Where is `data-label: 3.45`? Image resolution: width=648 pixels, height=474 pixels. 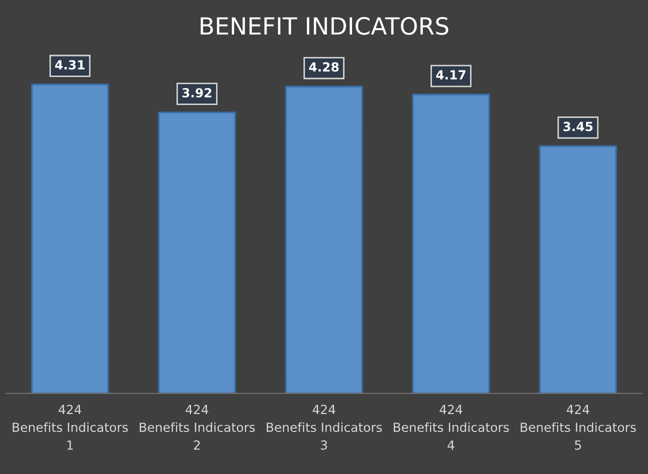
data-label: 3.45 is located at coordinates (578, 127).